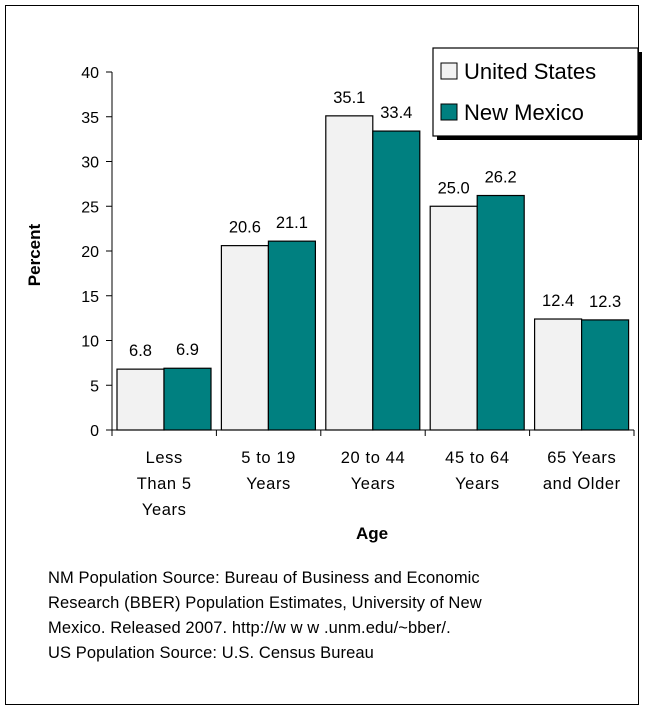 The image size is (646, 708). I want to click on x-axis-title: Age, so click(372, 533).